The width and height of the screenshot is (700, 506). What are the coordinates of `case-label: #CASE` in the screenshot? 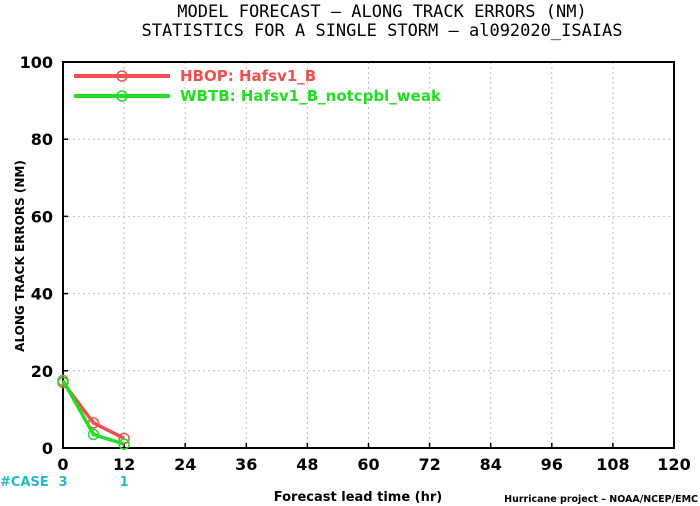 It's located at (24, 482).